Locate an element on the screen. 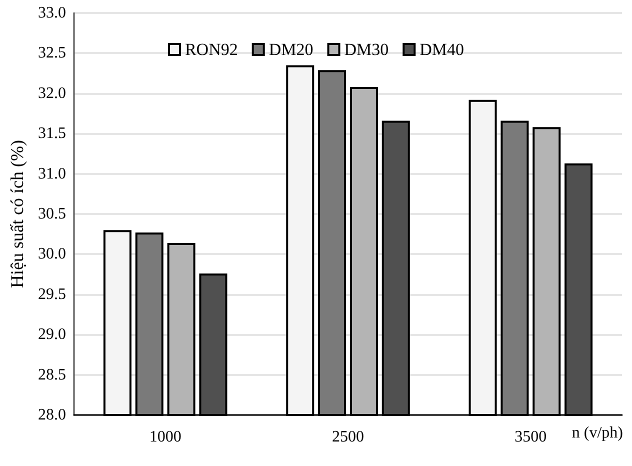 This screenshot has width=632, height=466. y-axis-title: Hiệu suất có ích (%) is located at coordinates (17, 214).